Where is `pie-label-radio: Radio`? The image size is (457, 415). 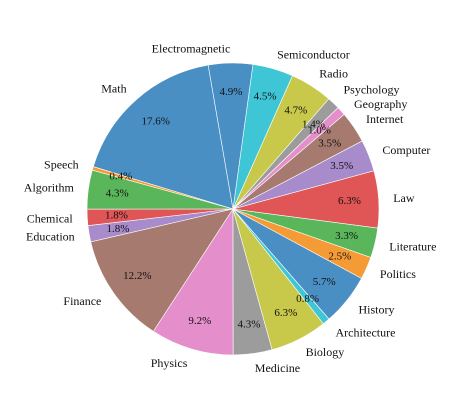 pie-label-radio: Radio is located at coordinates (333, 74).